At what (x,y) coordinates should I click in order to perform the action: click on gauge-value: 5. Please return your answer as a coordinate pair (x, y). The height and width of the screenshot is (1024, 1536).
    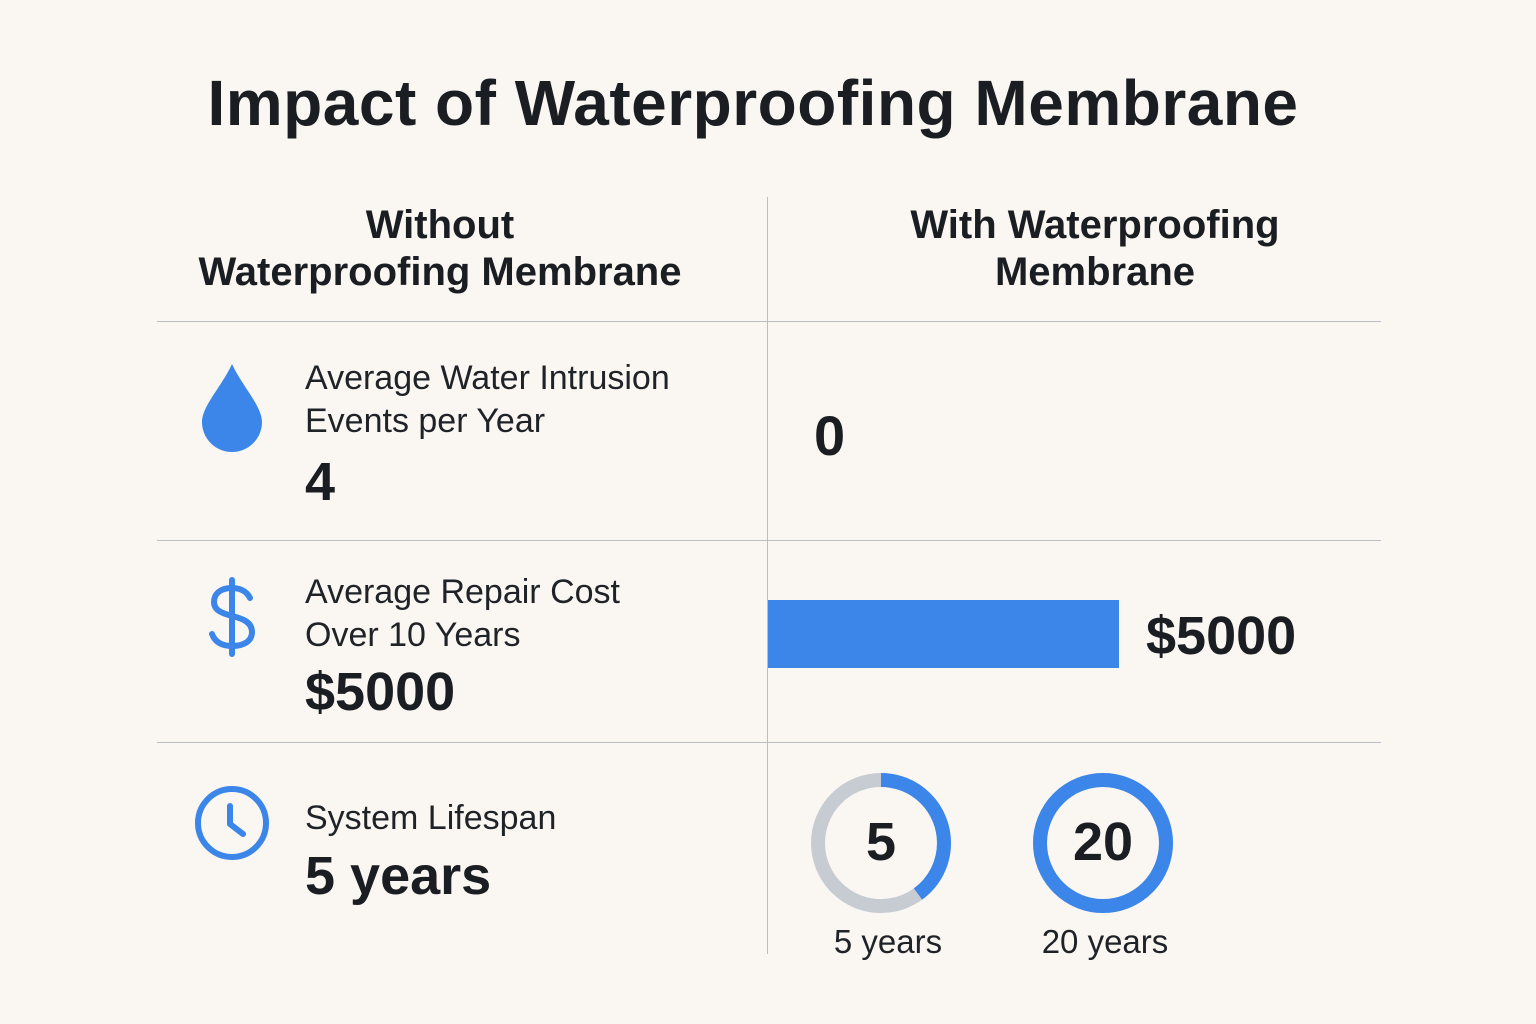
    Looking at the image, I should click on (881, 842).